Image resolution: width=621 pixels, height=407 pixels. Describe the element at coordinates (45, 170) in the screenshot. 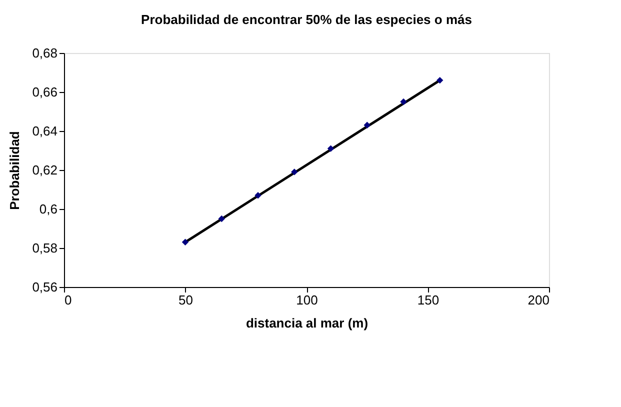

I see `y-tick-label: 0,62` at that location.